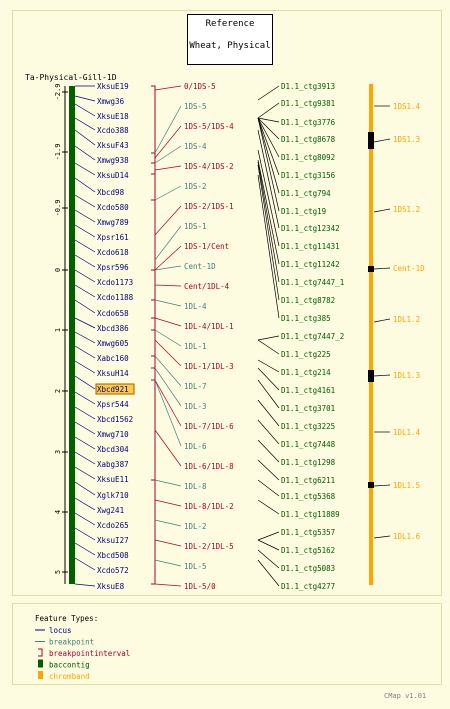 This screenshot has width=450, height=709. What do you see at coordinates (195, 406) in the screenshot?
I see `breakpoint-label: 1DL-3` at bounding box center [195, 406].